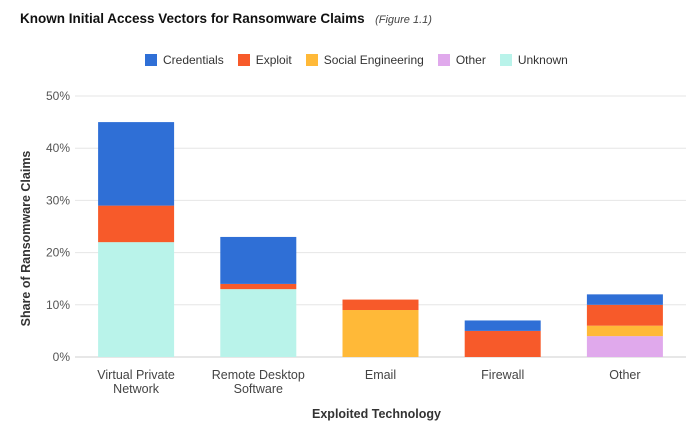 The image size is (697, 428). I want to click on y-tick-label: 20%, so click(58, 253).